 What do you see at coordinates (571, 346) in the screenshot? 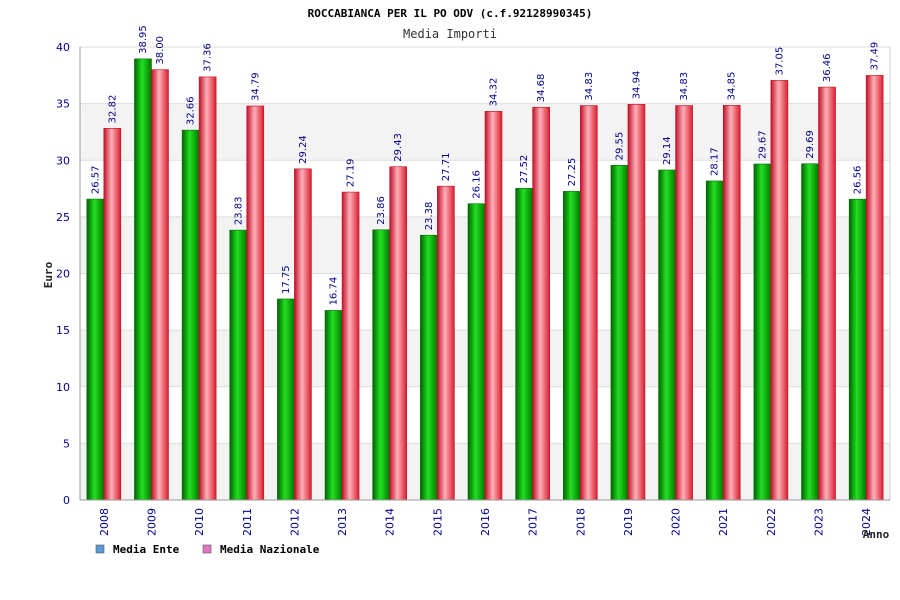
I see `bar-media-ente-2018` at bounding box center [571, 346].